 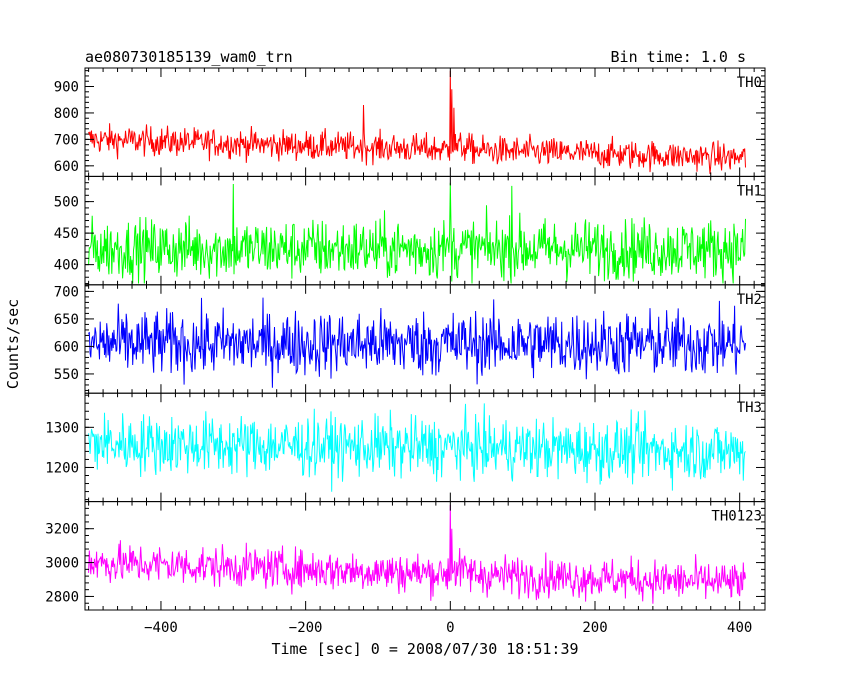 I want to click on y-tick-label: 3000, so click(x=62, y=564).